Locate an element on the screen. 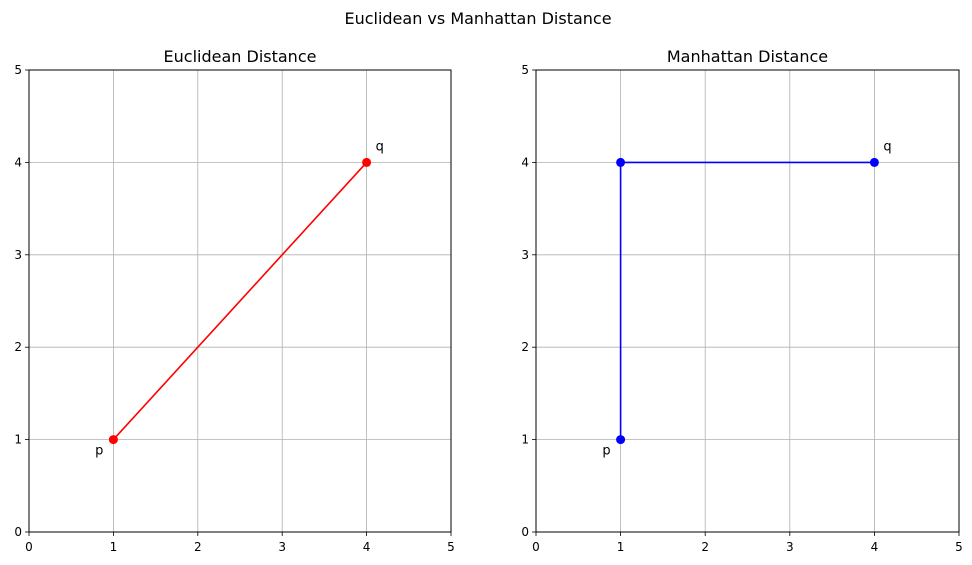  chart-title: Manhattan Distance is located at coordinates (747, 56).